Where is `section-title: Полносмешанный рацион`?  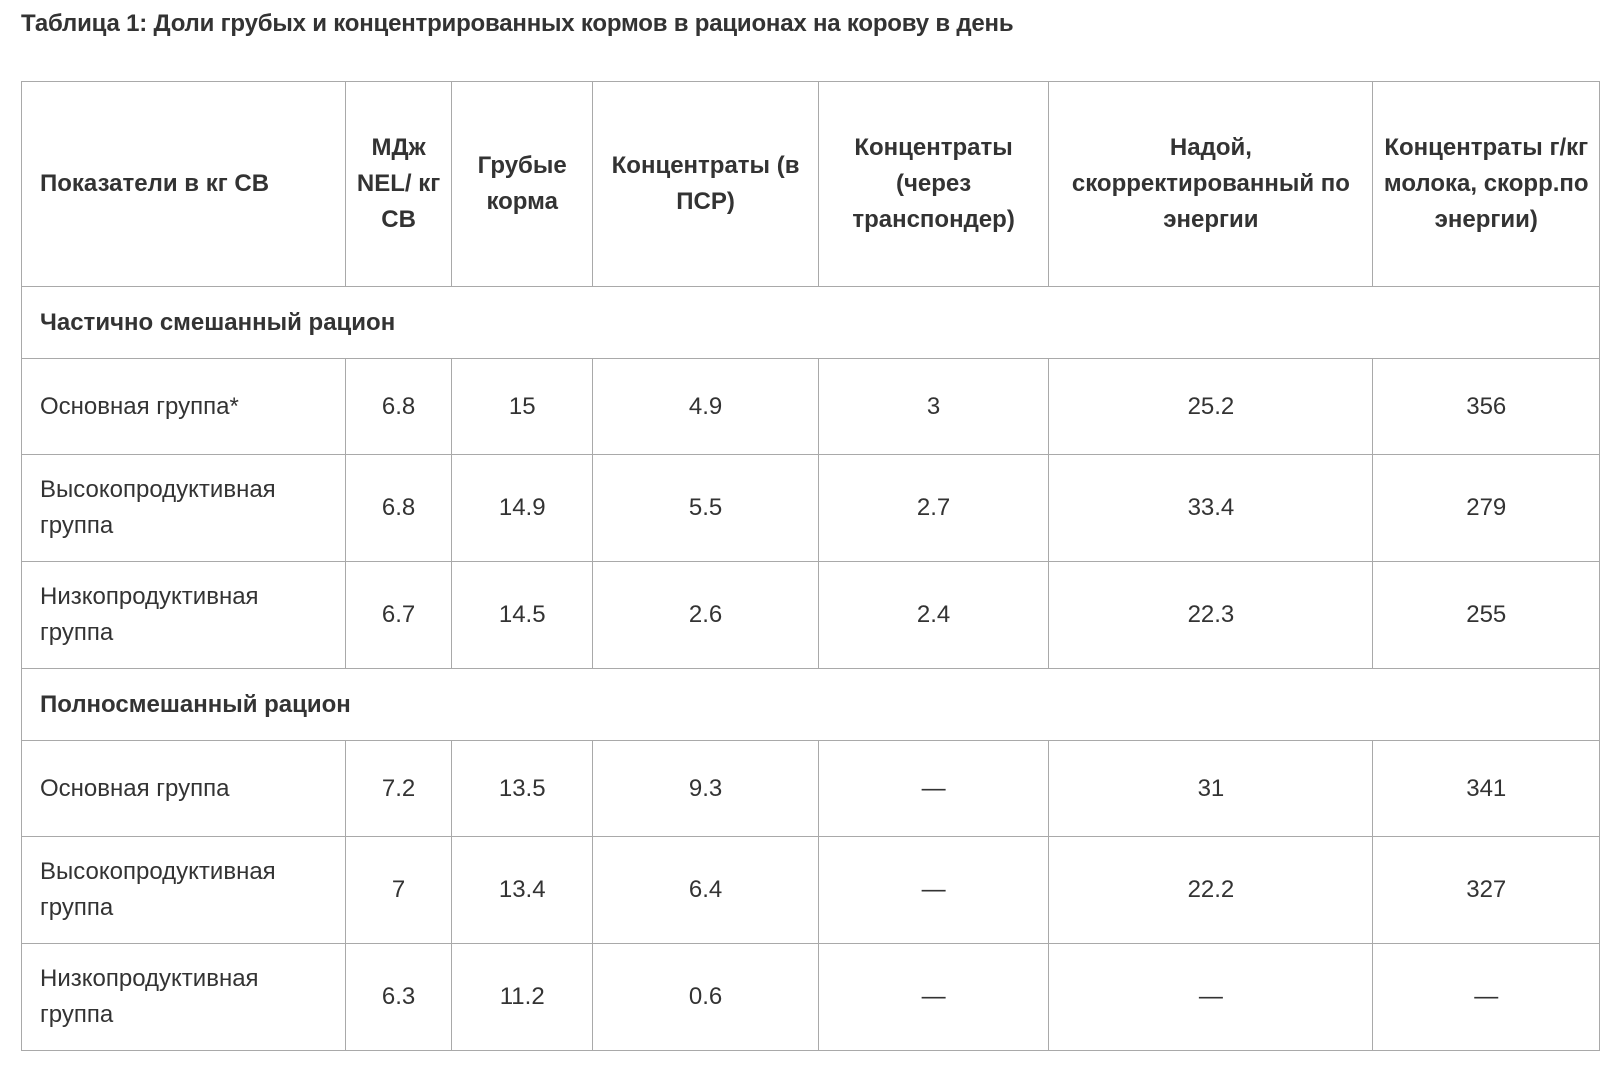 section-title: Полносмешанный рацион is located at coordinates (810, 704).